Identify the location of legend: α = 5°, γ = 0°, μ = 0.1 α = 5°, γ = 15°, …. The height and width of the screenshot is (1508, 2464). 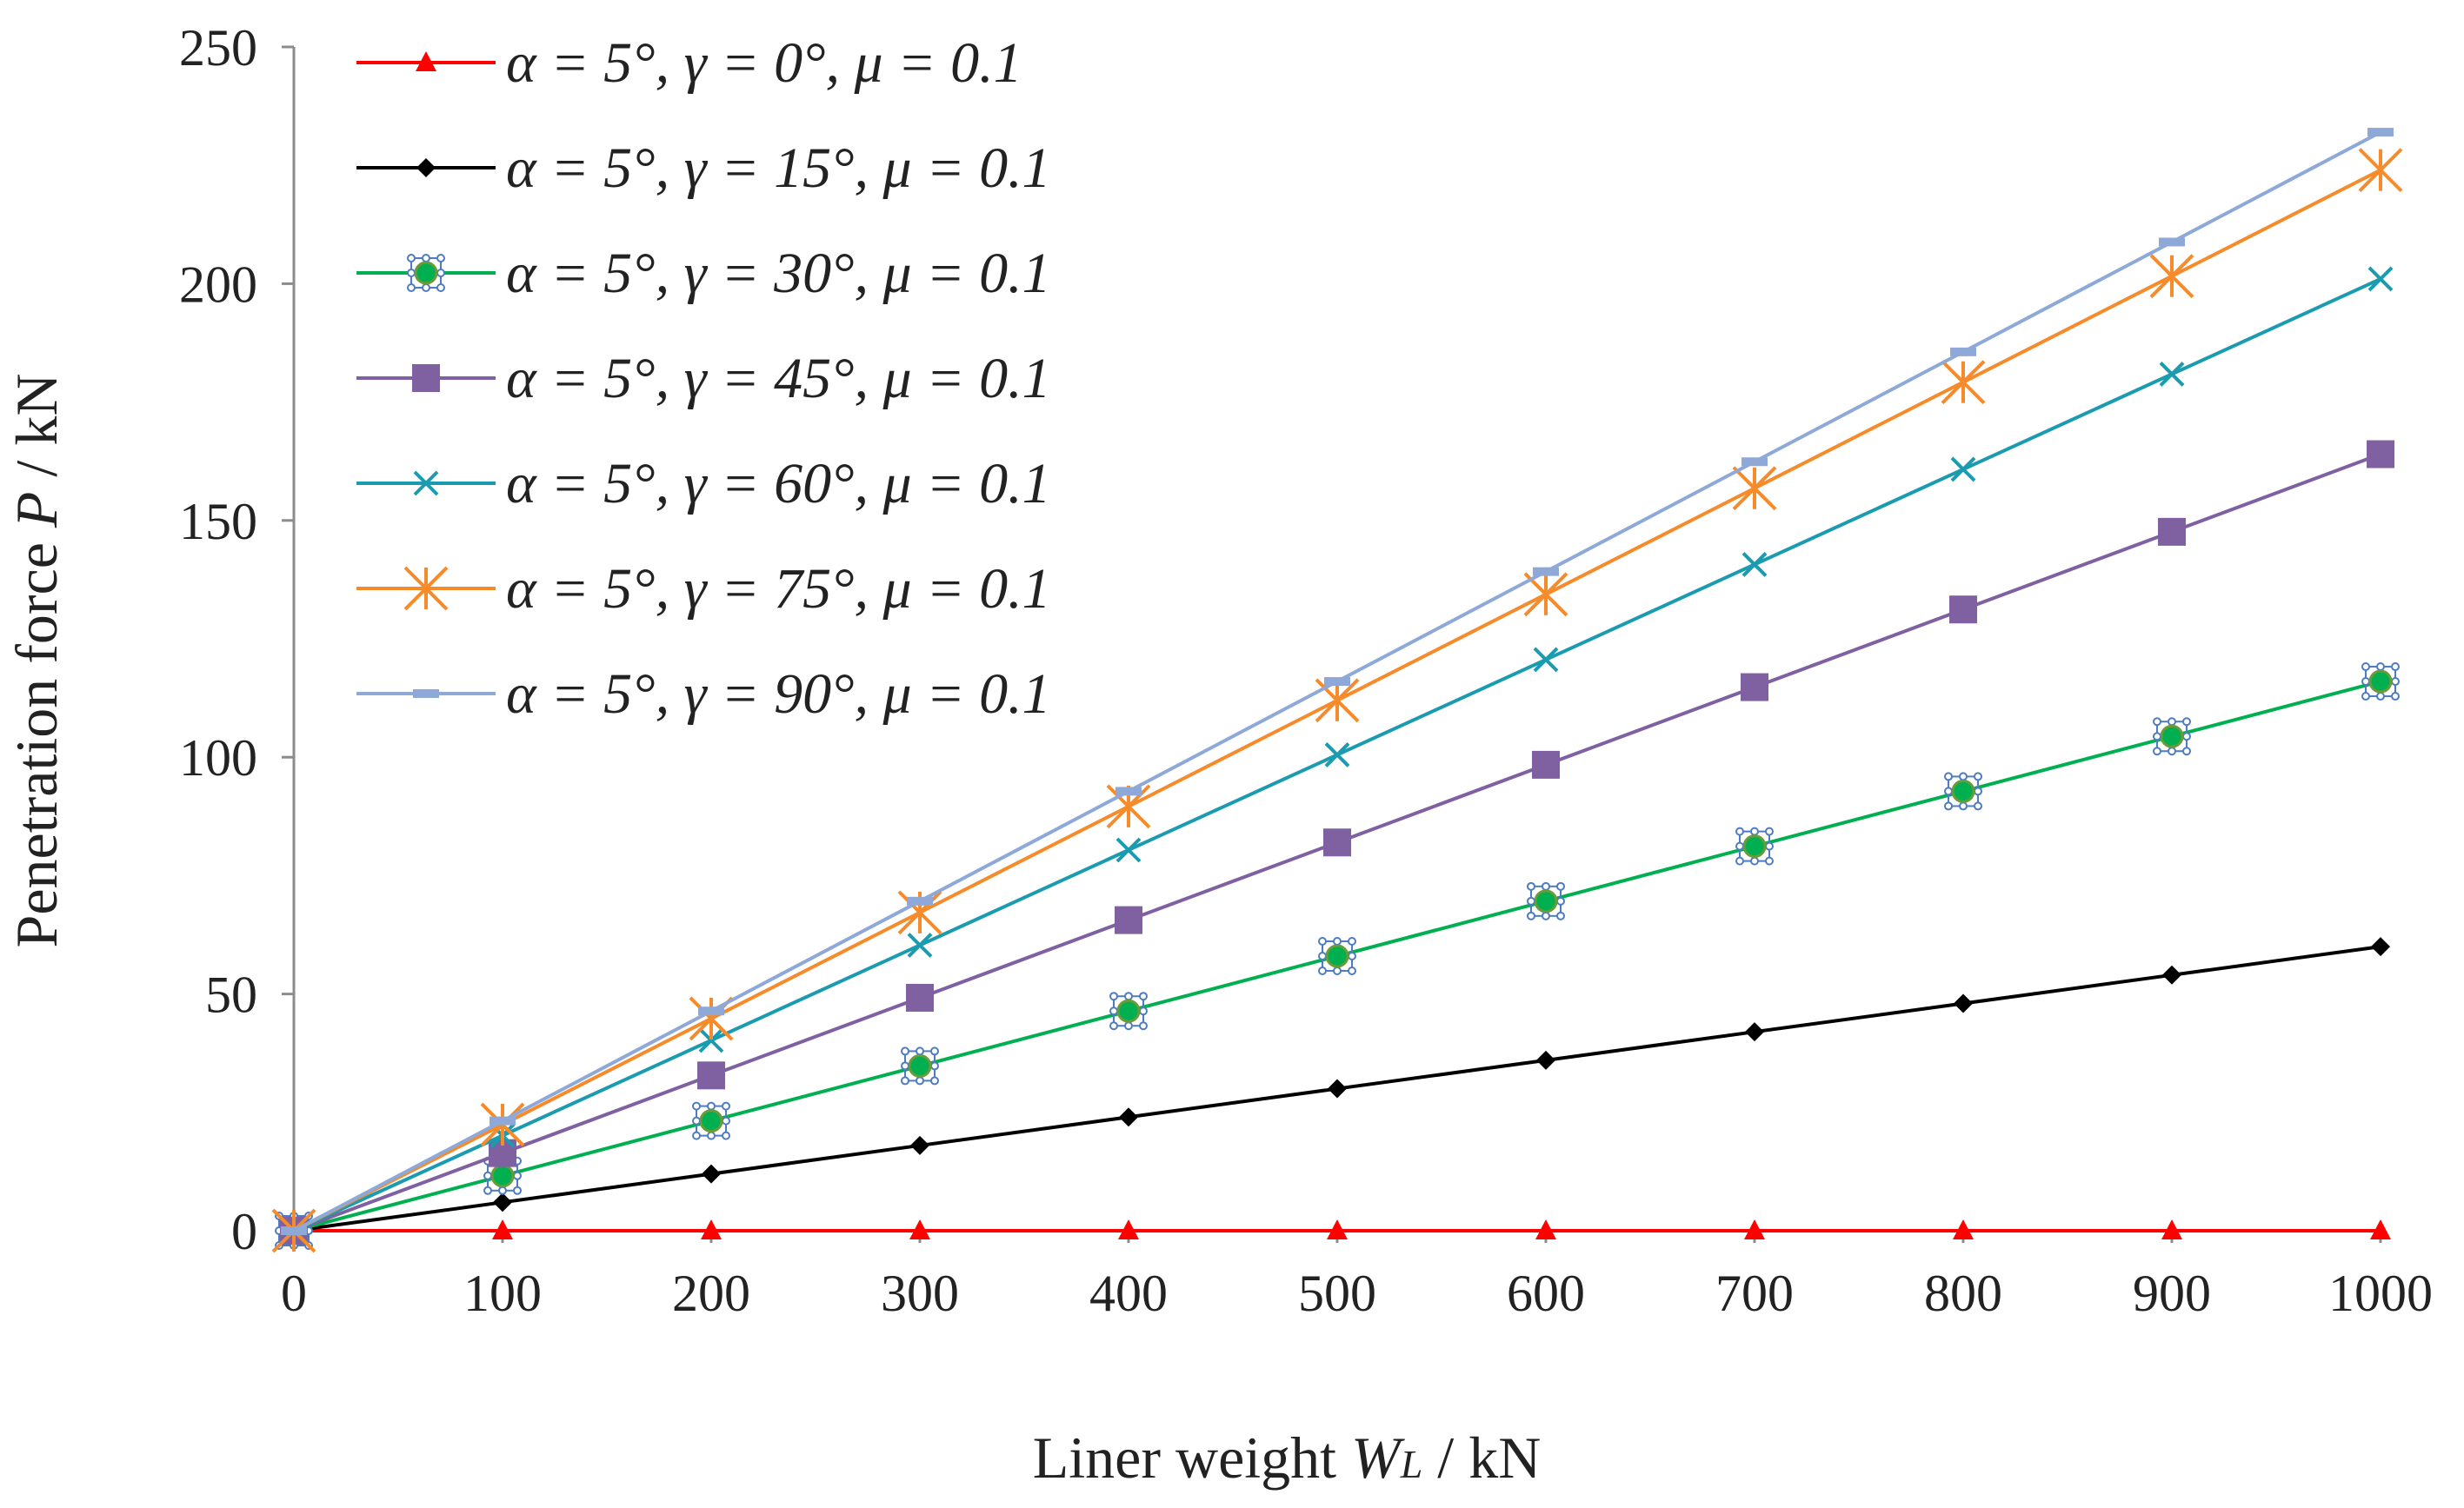
(703, 379).